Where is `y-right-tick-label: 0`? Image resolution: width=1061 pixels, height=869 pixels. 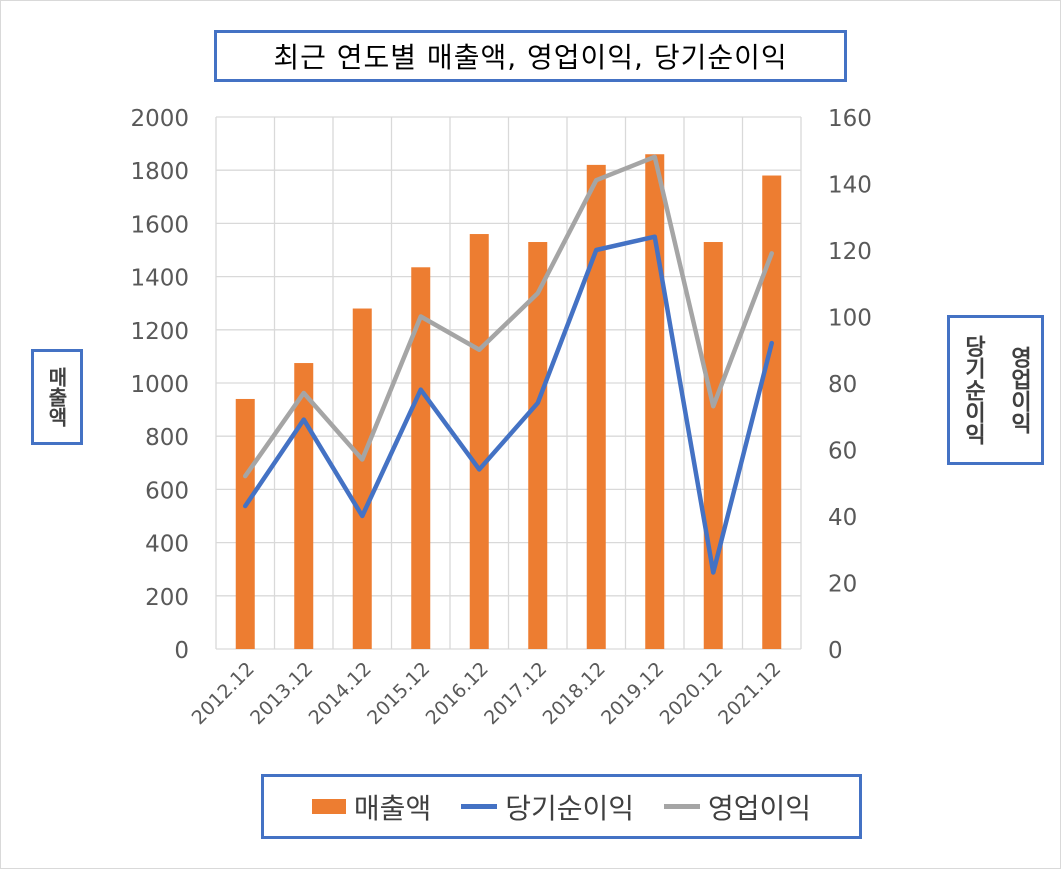 y-right-tick-label: 0 is located at coordinates (835, 651).